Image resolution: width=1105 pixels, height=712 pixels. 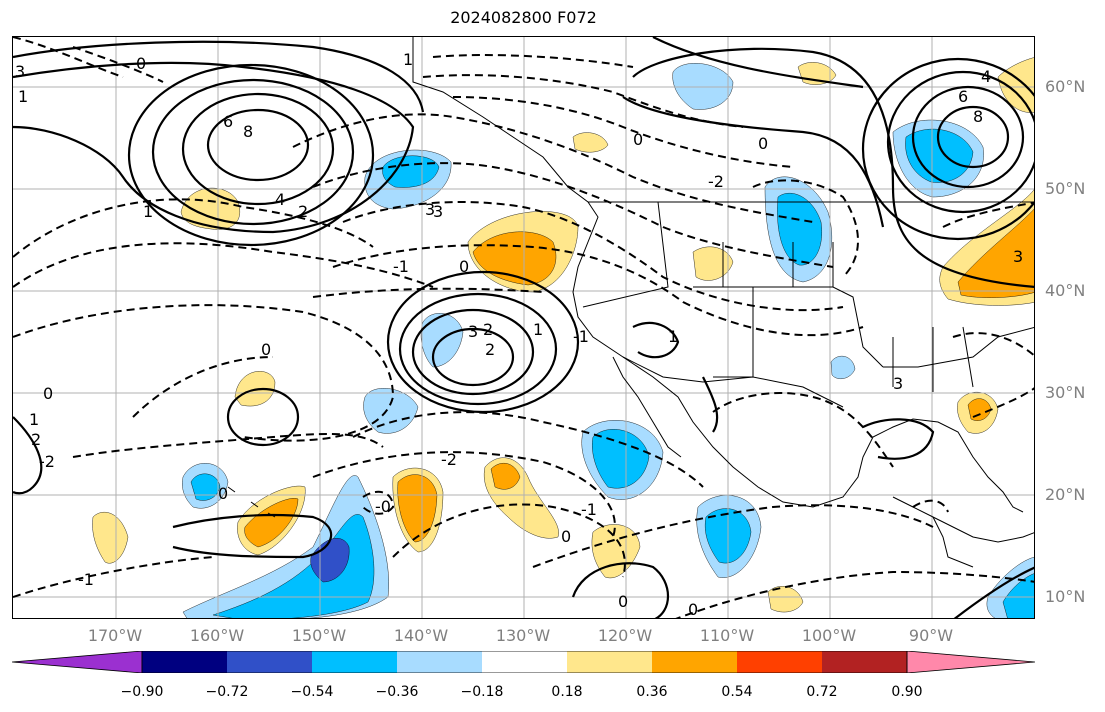 I want to click on colorbar, so click(x=523, y=662).